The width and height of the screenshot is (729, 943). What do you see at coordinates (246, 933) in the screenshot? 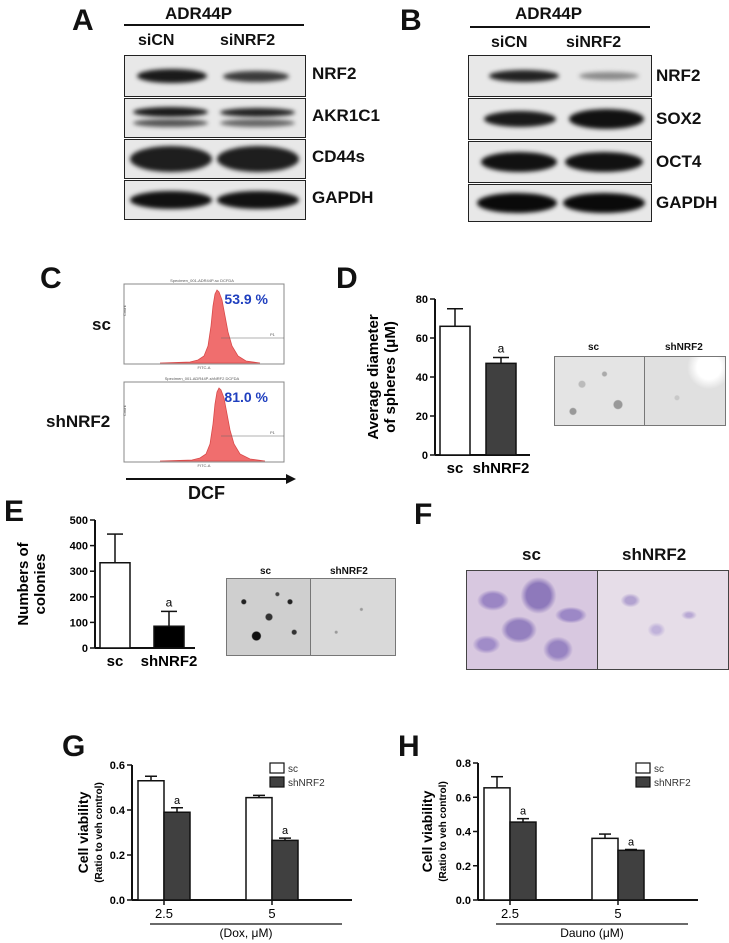
I see `x-axis-title: (Dox, μM)` at bounding box center [246, 933].